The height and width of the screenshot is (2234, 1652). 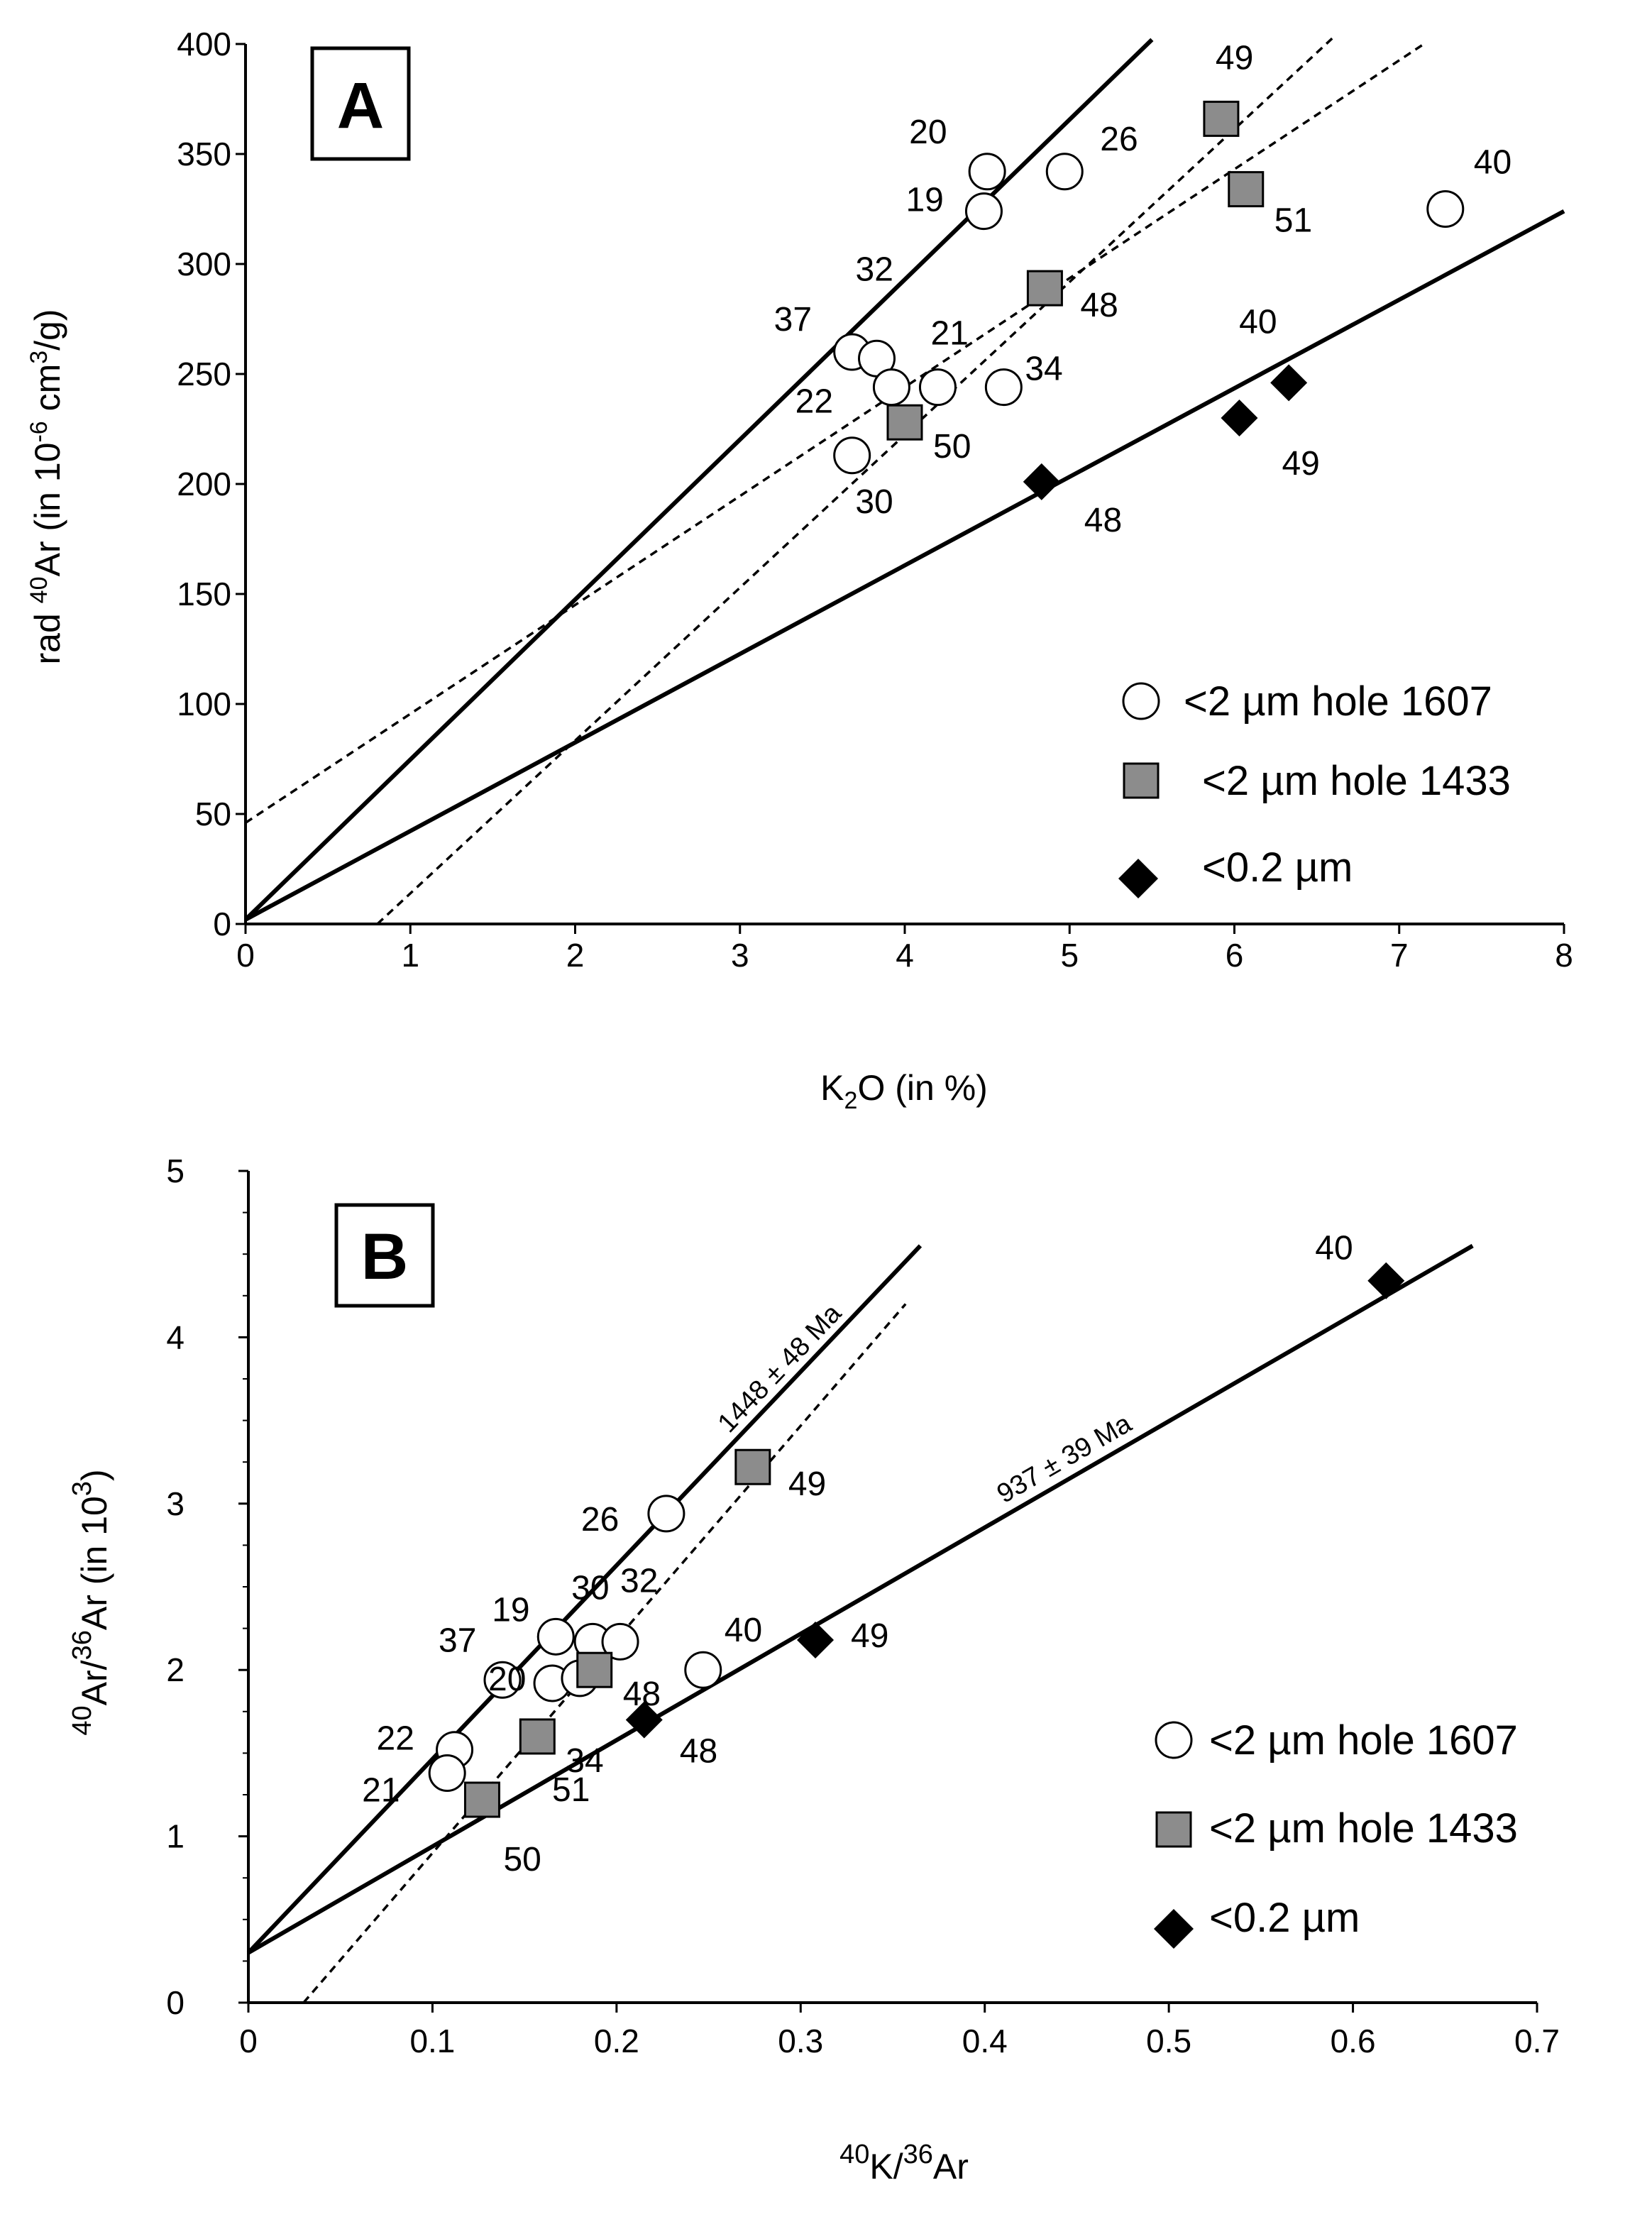 What do you see at coordinates (904, 1091) in the screenshot?
I see `panel-a-x-axis-title: K2O (in %)` at bounding box center [904, 1091].